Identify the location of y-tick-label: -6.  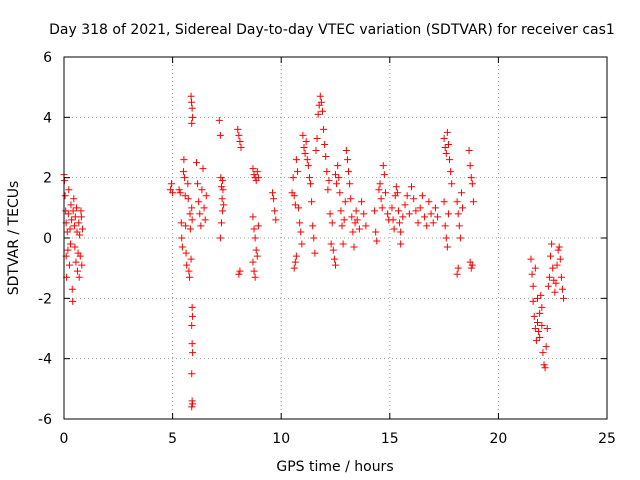
(45, 420).